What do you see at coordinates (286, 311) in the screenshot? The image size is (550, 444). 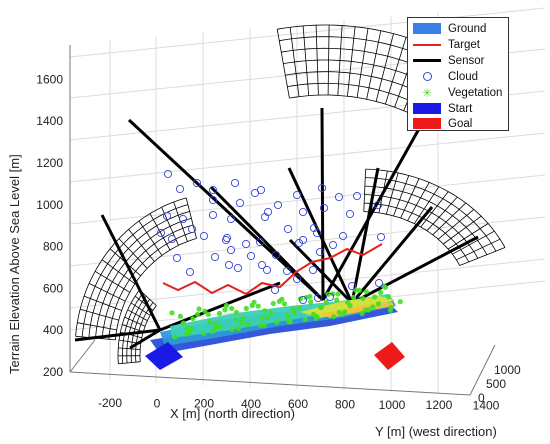 I see `vegetation-markers` at bounding box center [286, 311].